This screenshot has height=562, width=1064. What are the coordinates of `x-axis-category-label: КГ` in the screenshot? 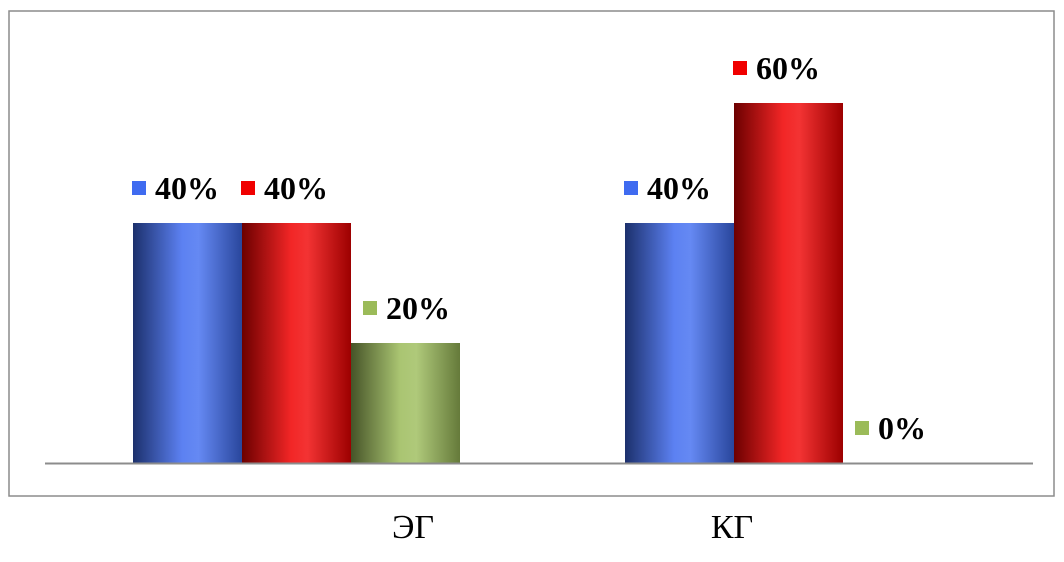 It's located at (732, 527).